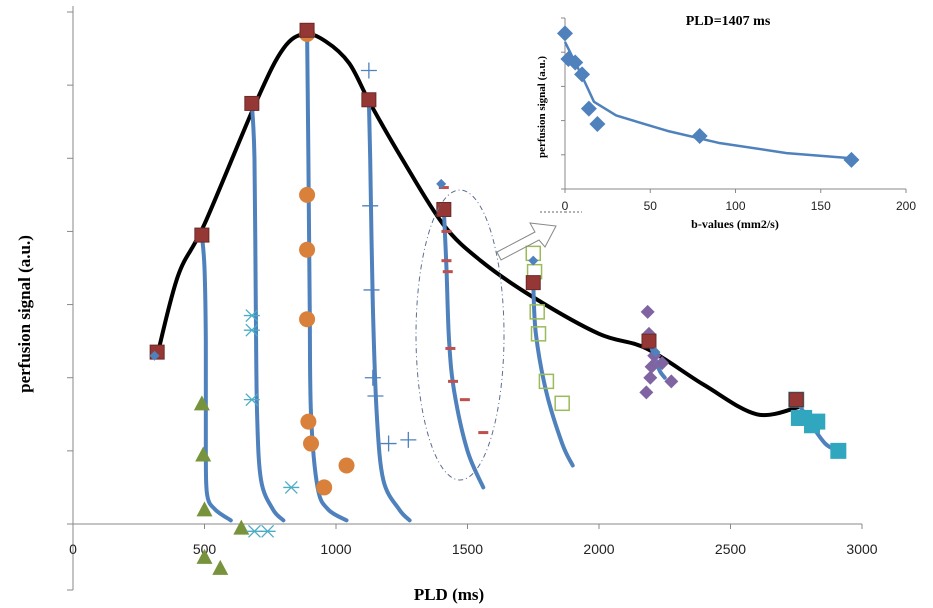  What do you see at coordinates (906, 206) in the screenshot?
I see `inset-x-tick-label: 200` at bounding box center [906, 206].